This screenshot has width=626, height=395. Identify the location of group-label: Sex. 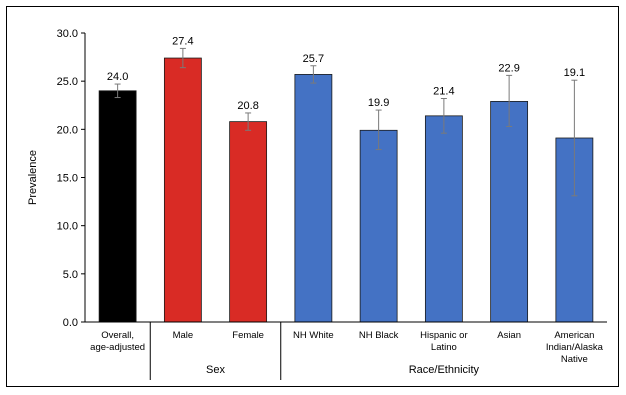
(215, 370).